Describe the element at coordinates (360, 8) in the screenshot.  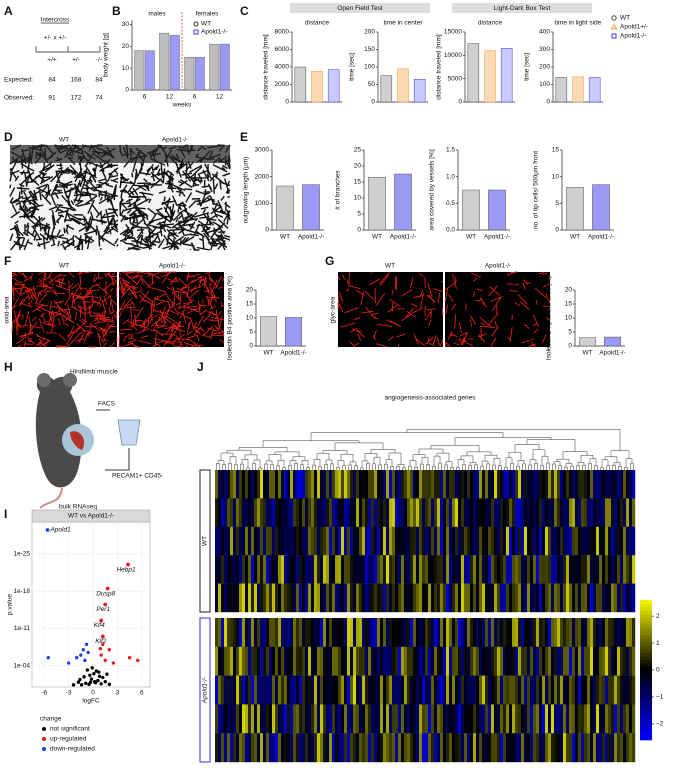
I see `test-header` at that location.